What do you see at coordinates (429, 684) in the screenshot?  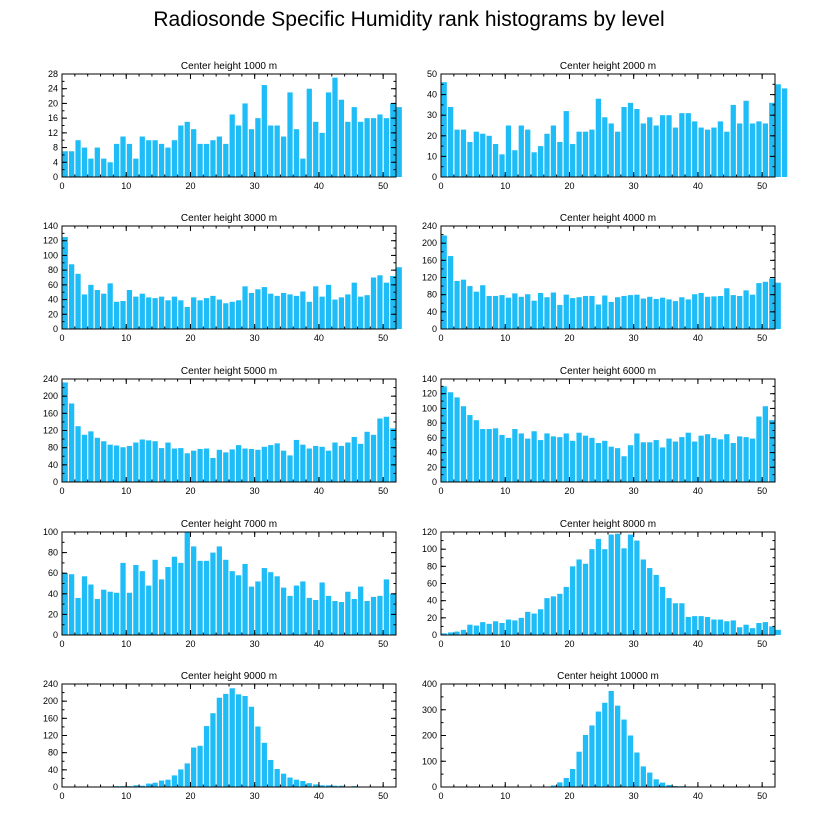 I see `y-tick-label: 400` at bounding box center [429, 684].